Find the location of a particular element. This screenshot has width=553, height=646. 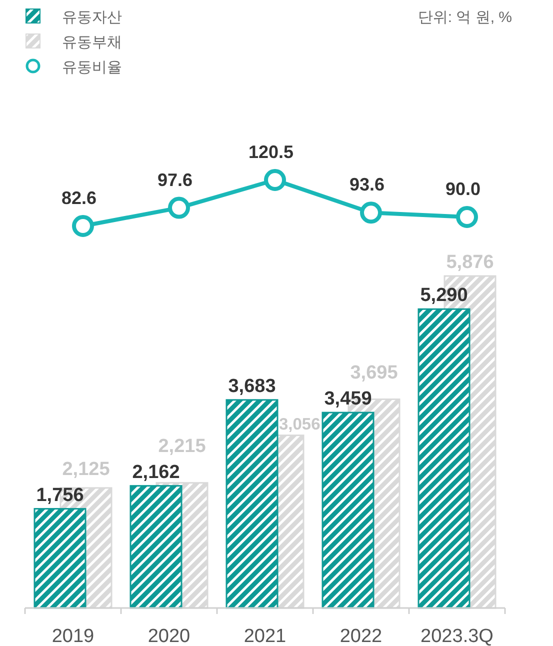

data-label: 120.5 is located at coordinates (271, 152).